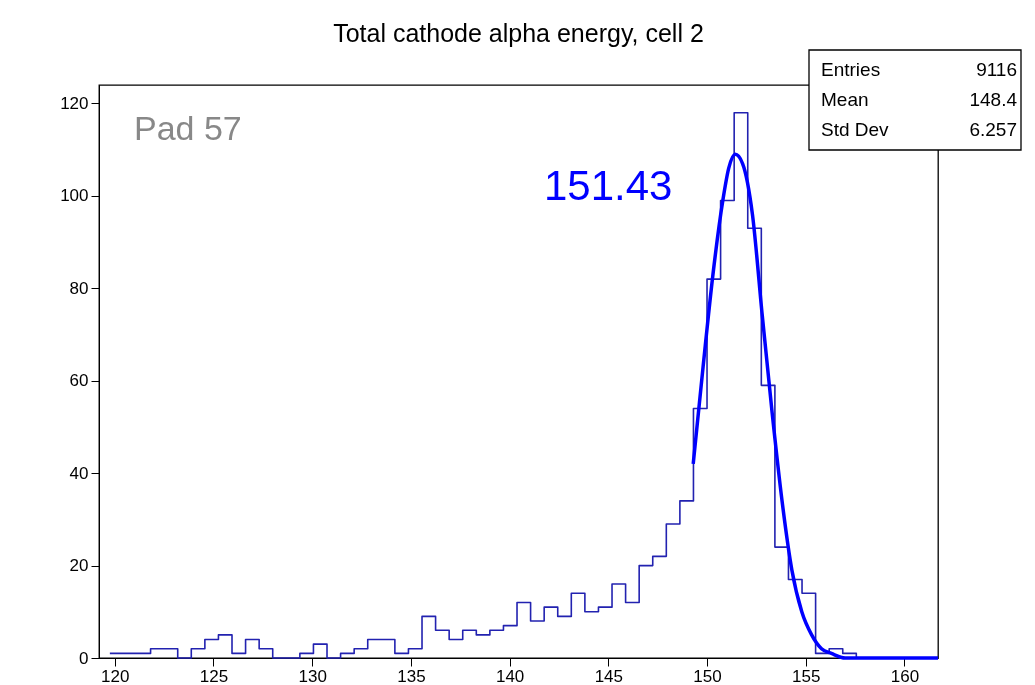  What do you see at coordinates (411, 675) in the screenshot?
I see `x-tick-label: 135` at bounding box center [411, 675].